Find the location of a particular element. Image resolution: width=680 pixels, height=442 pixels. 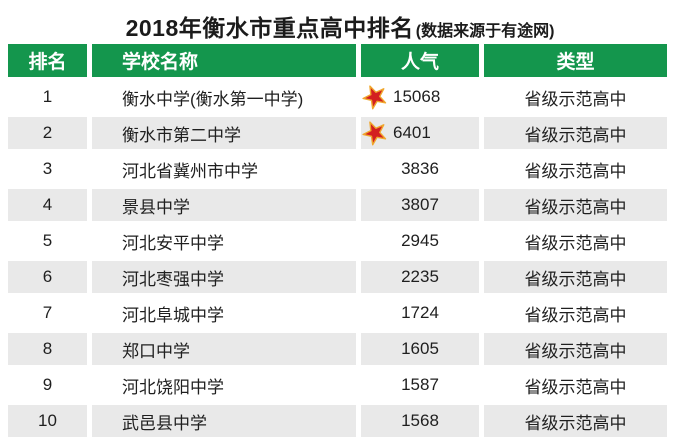

school-name-cell: 河北饶阳中学 is located at coordinates (224, 385).